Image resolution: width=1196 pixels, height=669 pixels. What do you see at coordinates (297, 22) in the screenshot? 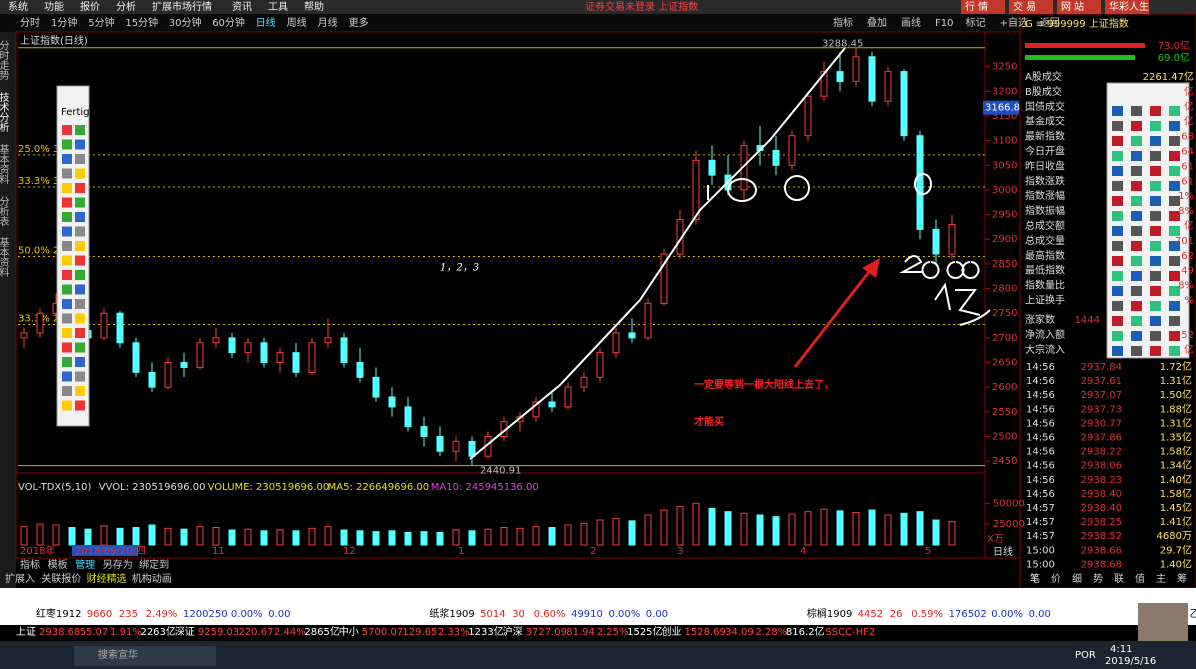
I see `period-tab: 周线` at bounding box center [297, 22].